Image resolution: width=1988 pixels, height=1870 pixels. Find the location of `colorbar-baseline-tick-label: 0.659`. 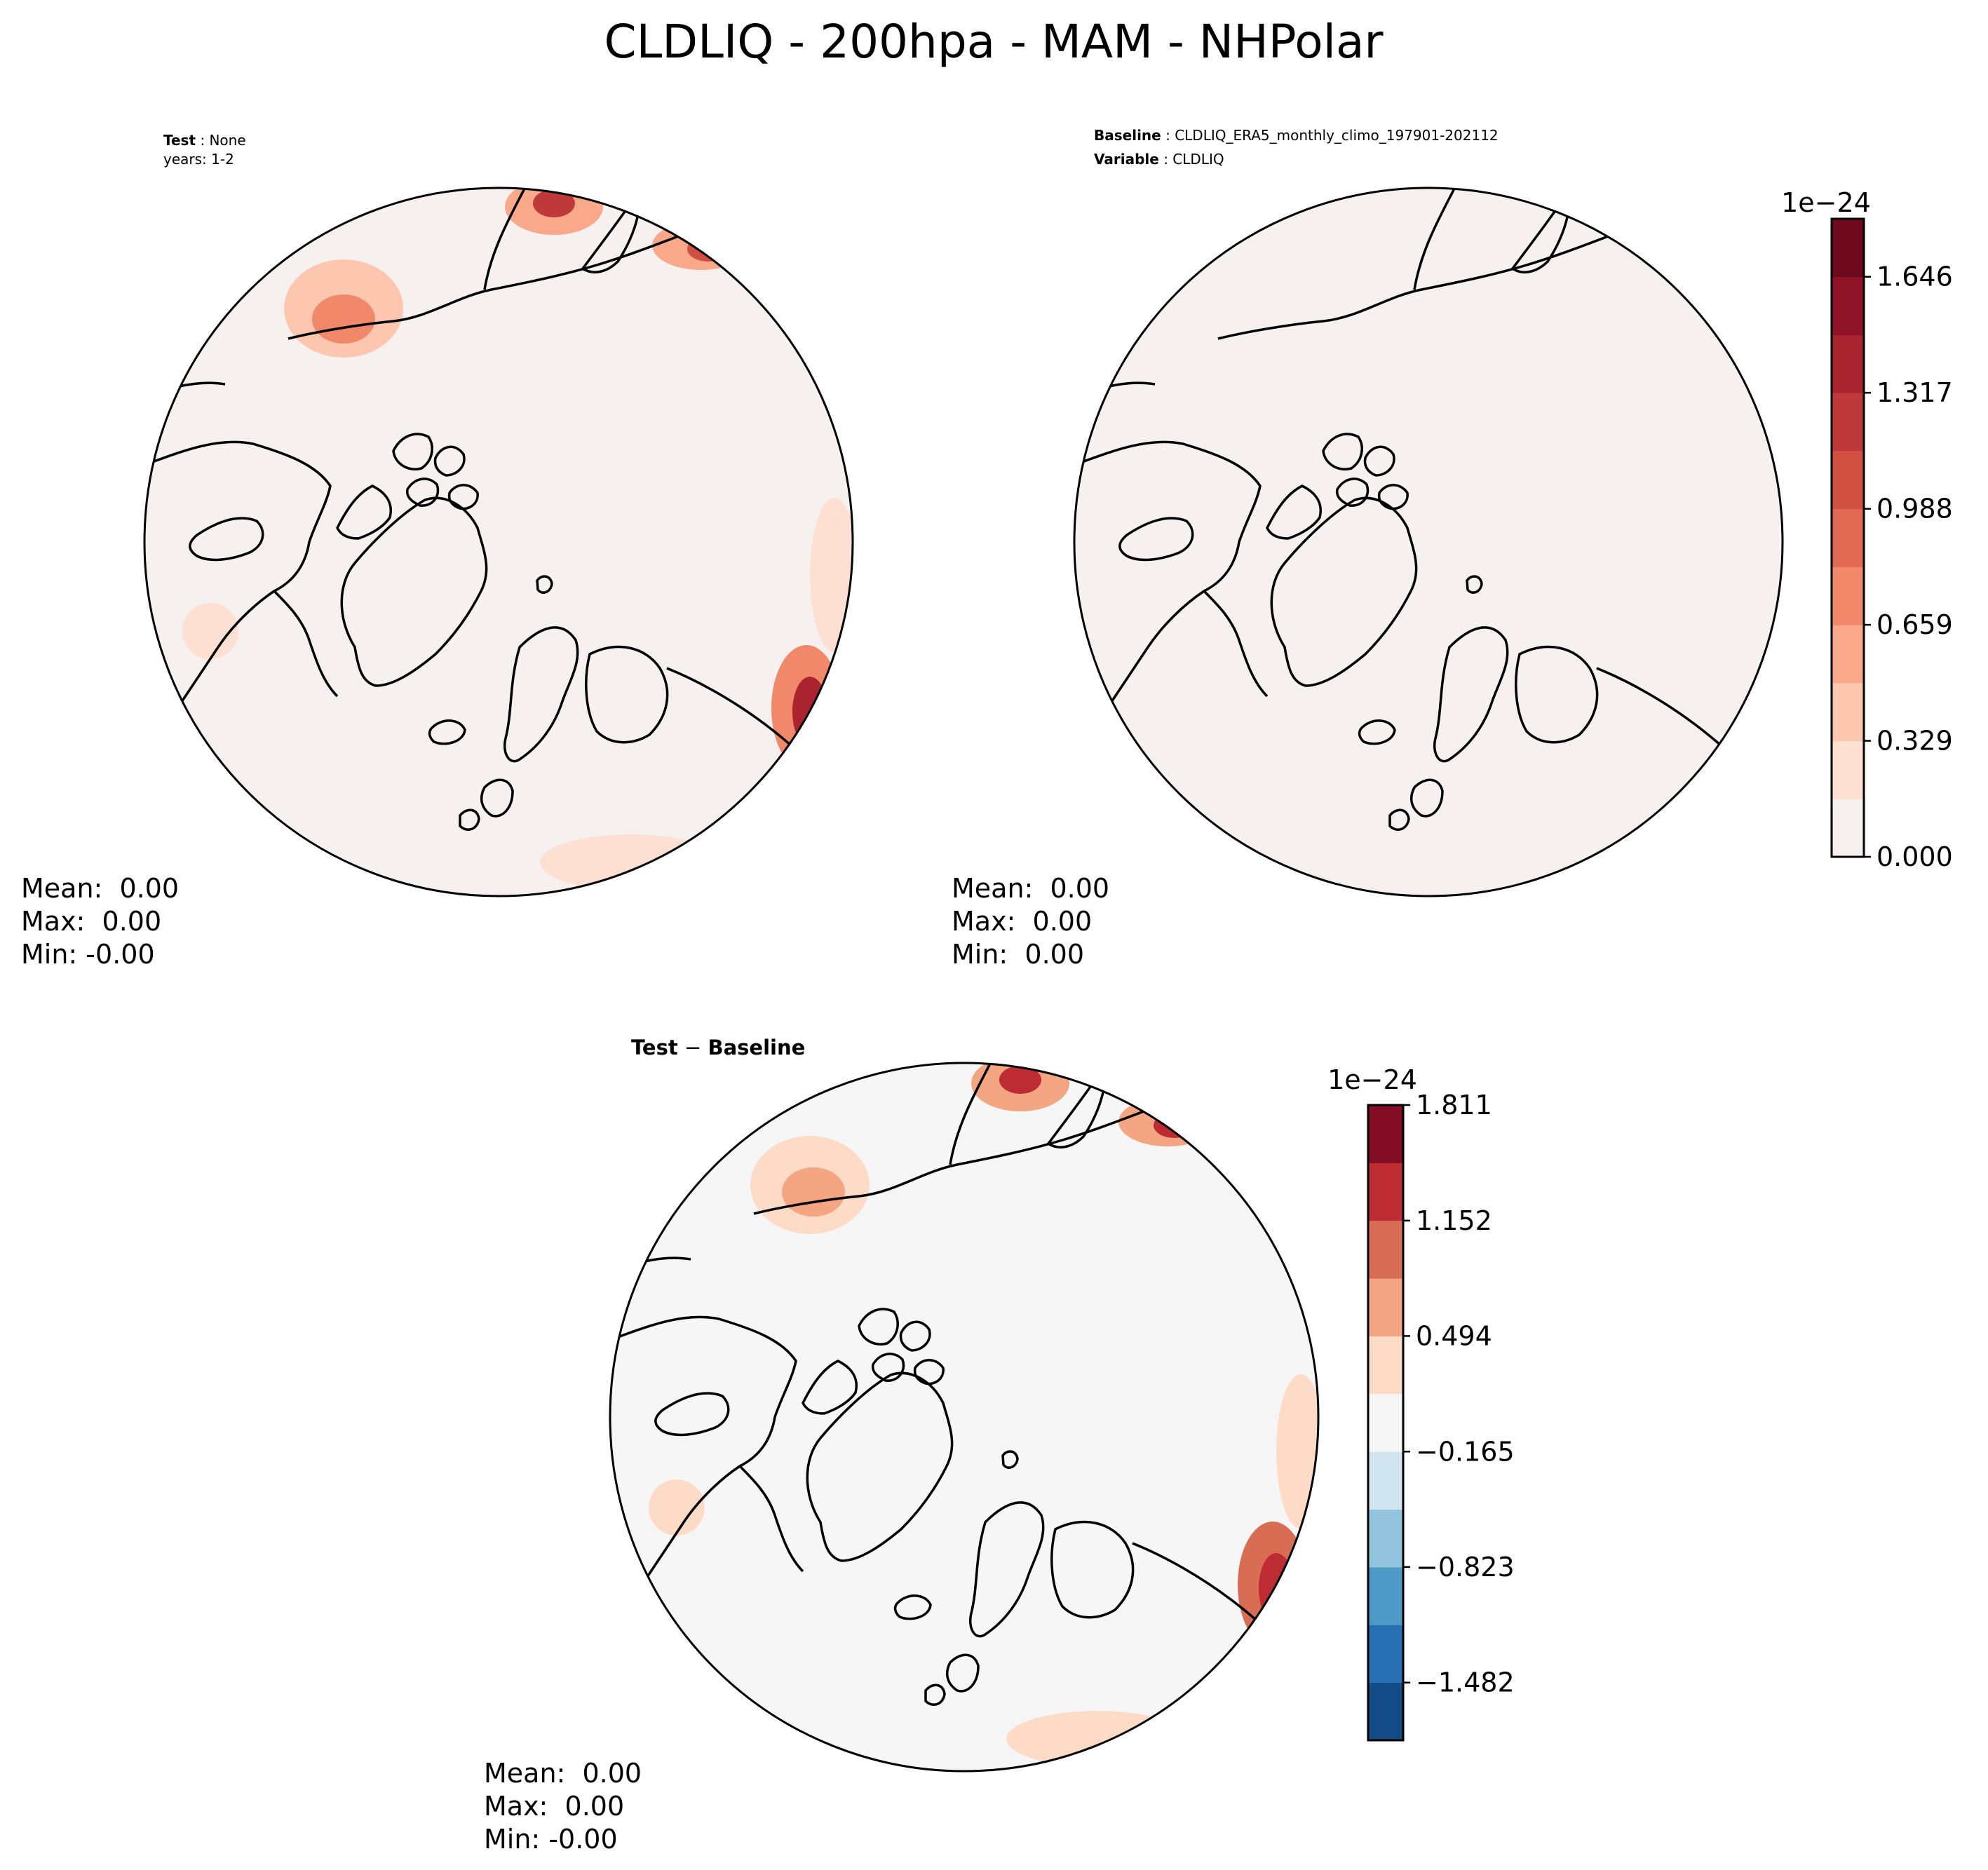

colorbar-baseline-tick-label: 0.659 is located at coordinates (1915, 624).